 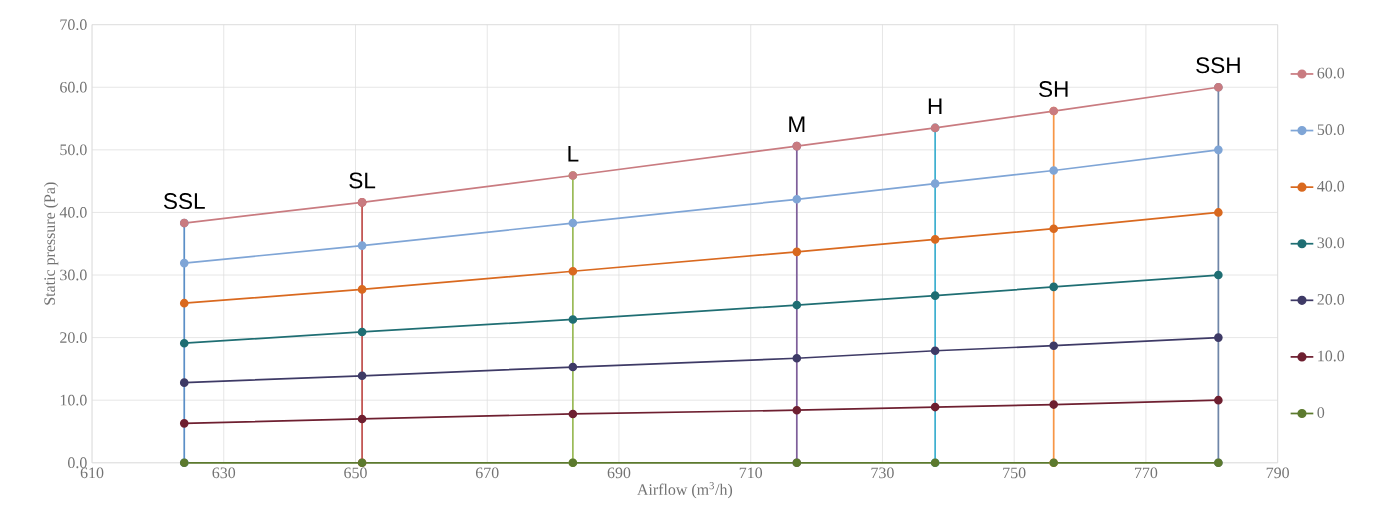 What do you see at coordinates (1331, 356) in the screenshot?
I see `legend-label: 10.0` at bounding box center [1331, 356].